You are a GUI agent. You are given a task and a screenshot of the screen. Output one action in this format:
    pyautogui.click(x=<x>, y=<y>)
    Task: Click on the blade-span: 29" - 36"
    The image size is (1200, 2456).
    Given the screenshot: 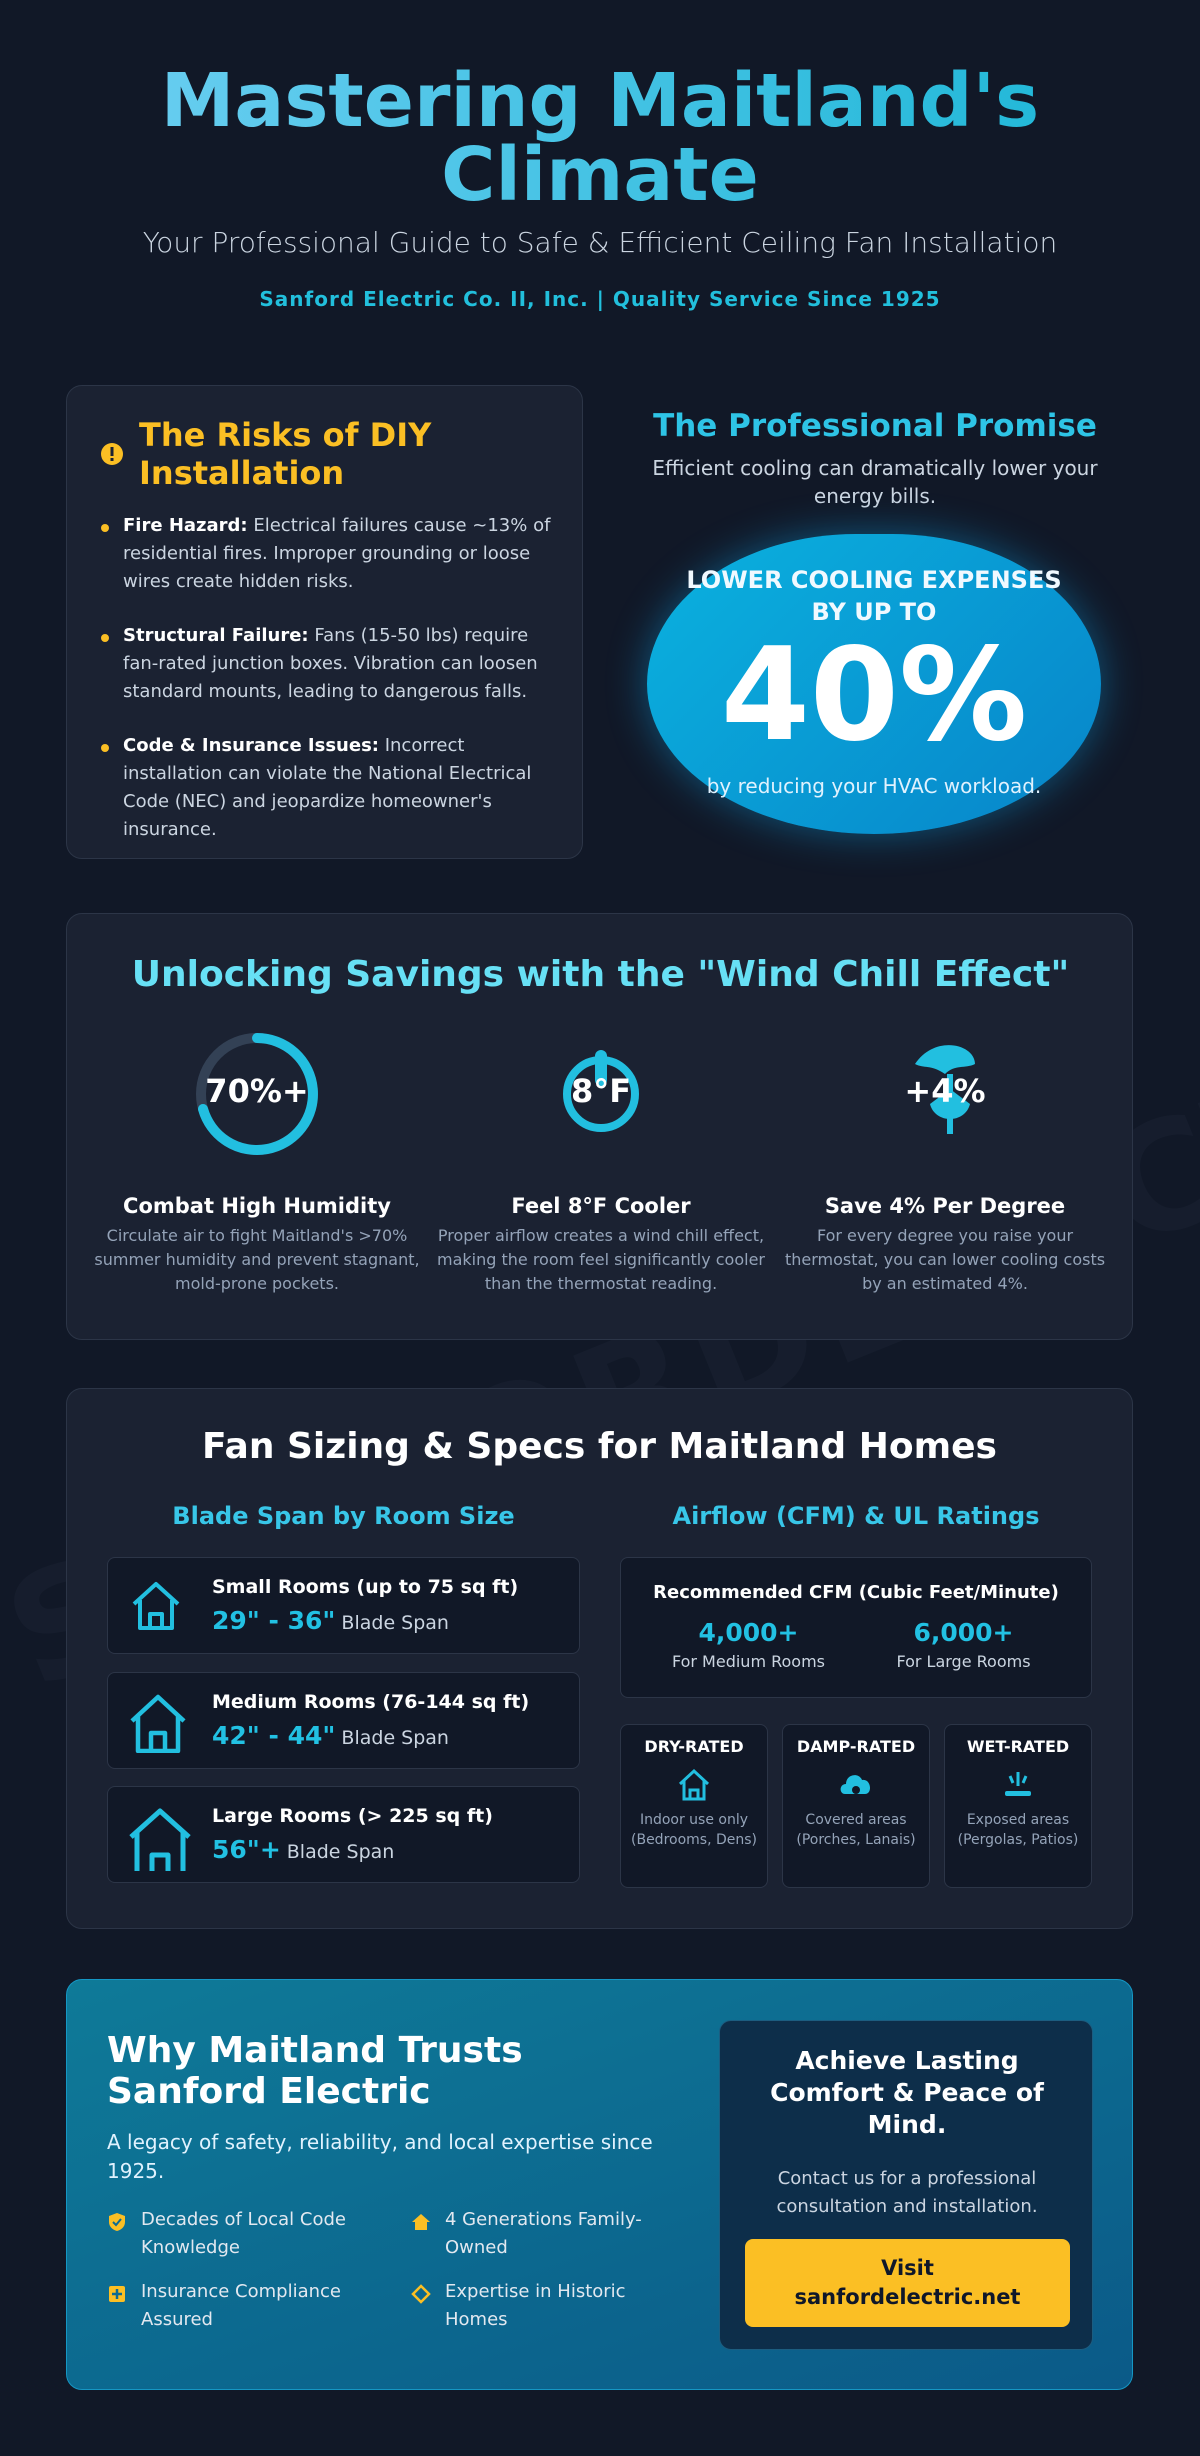 What is the action you would take?
    pyautogui.click(x=274, y=1620)
    